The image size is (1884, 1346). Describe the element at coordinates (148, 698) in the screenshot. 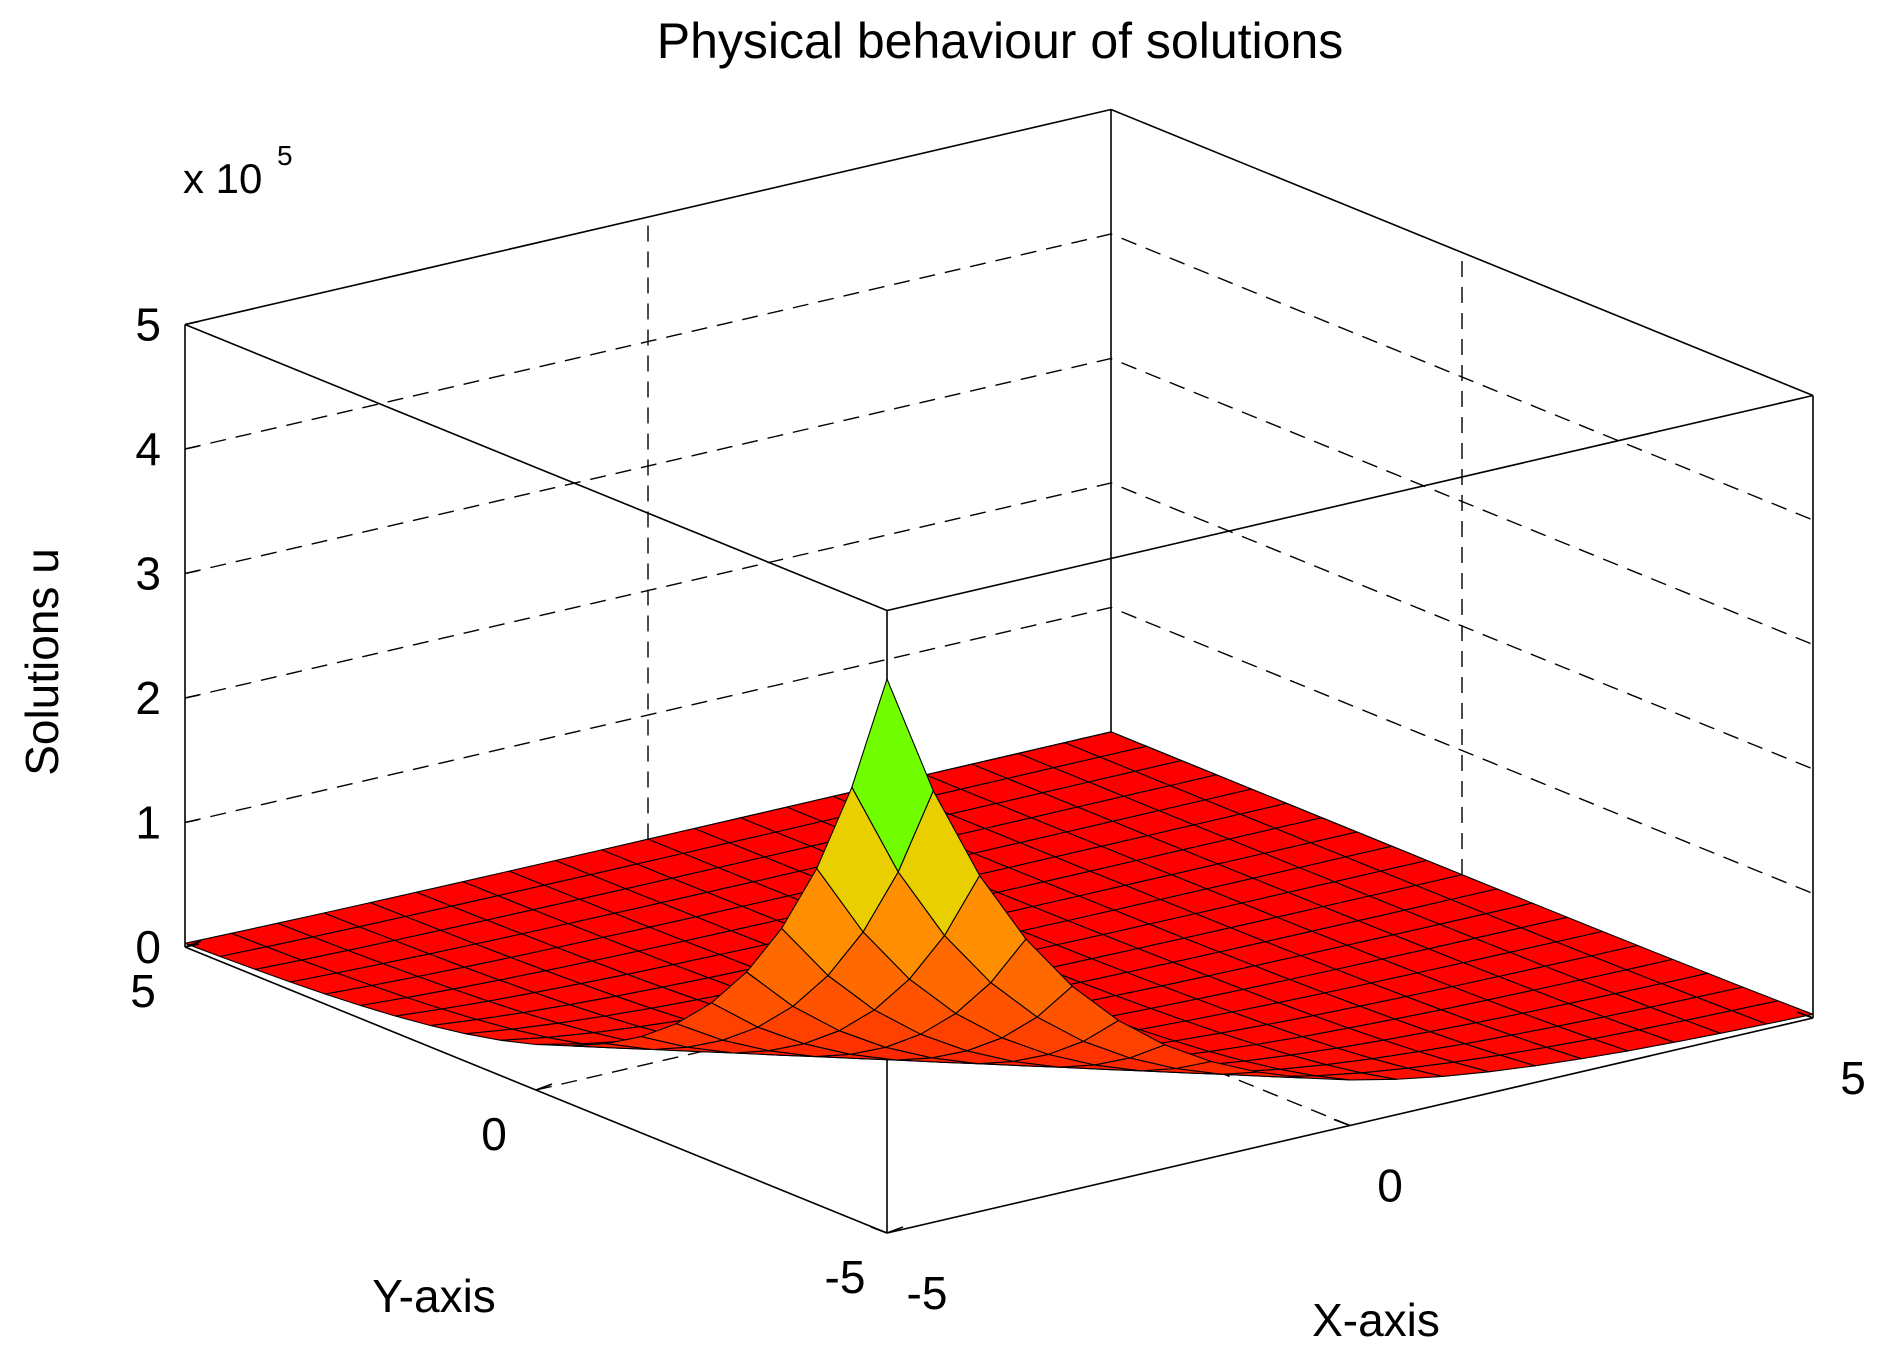

I see `z-tick-label: 2` at that location.